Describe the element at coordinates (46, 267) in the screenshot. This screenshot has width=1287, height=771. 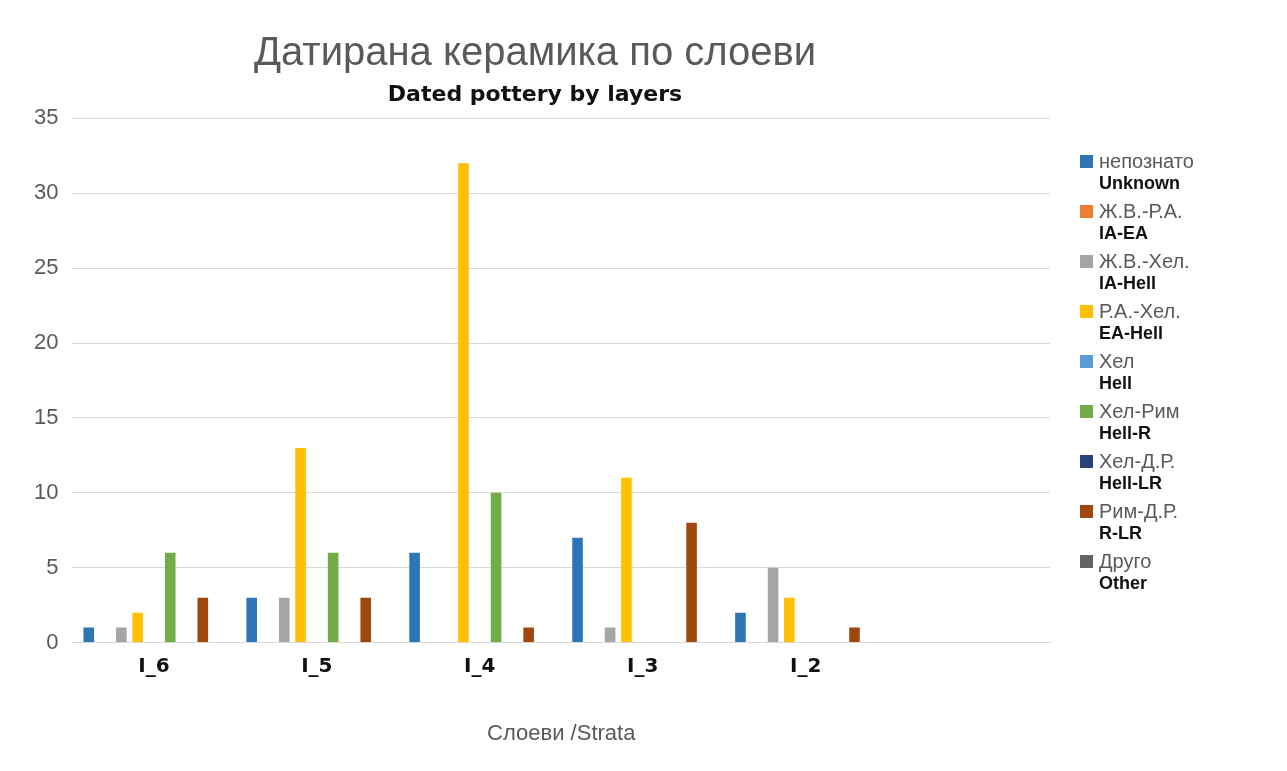
I see `y-tick-label: 25` at that location.